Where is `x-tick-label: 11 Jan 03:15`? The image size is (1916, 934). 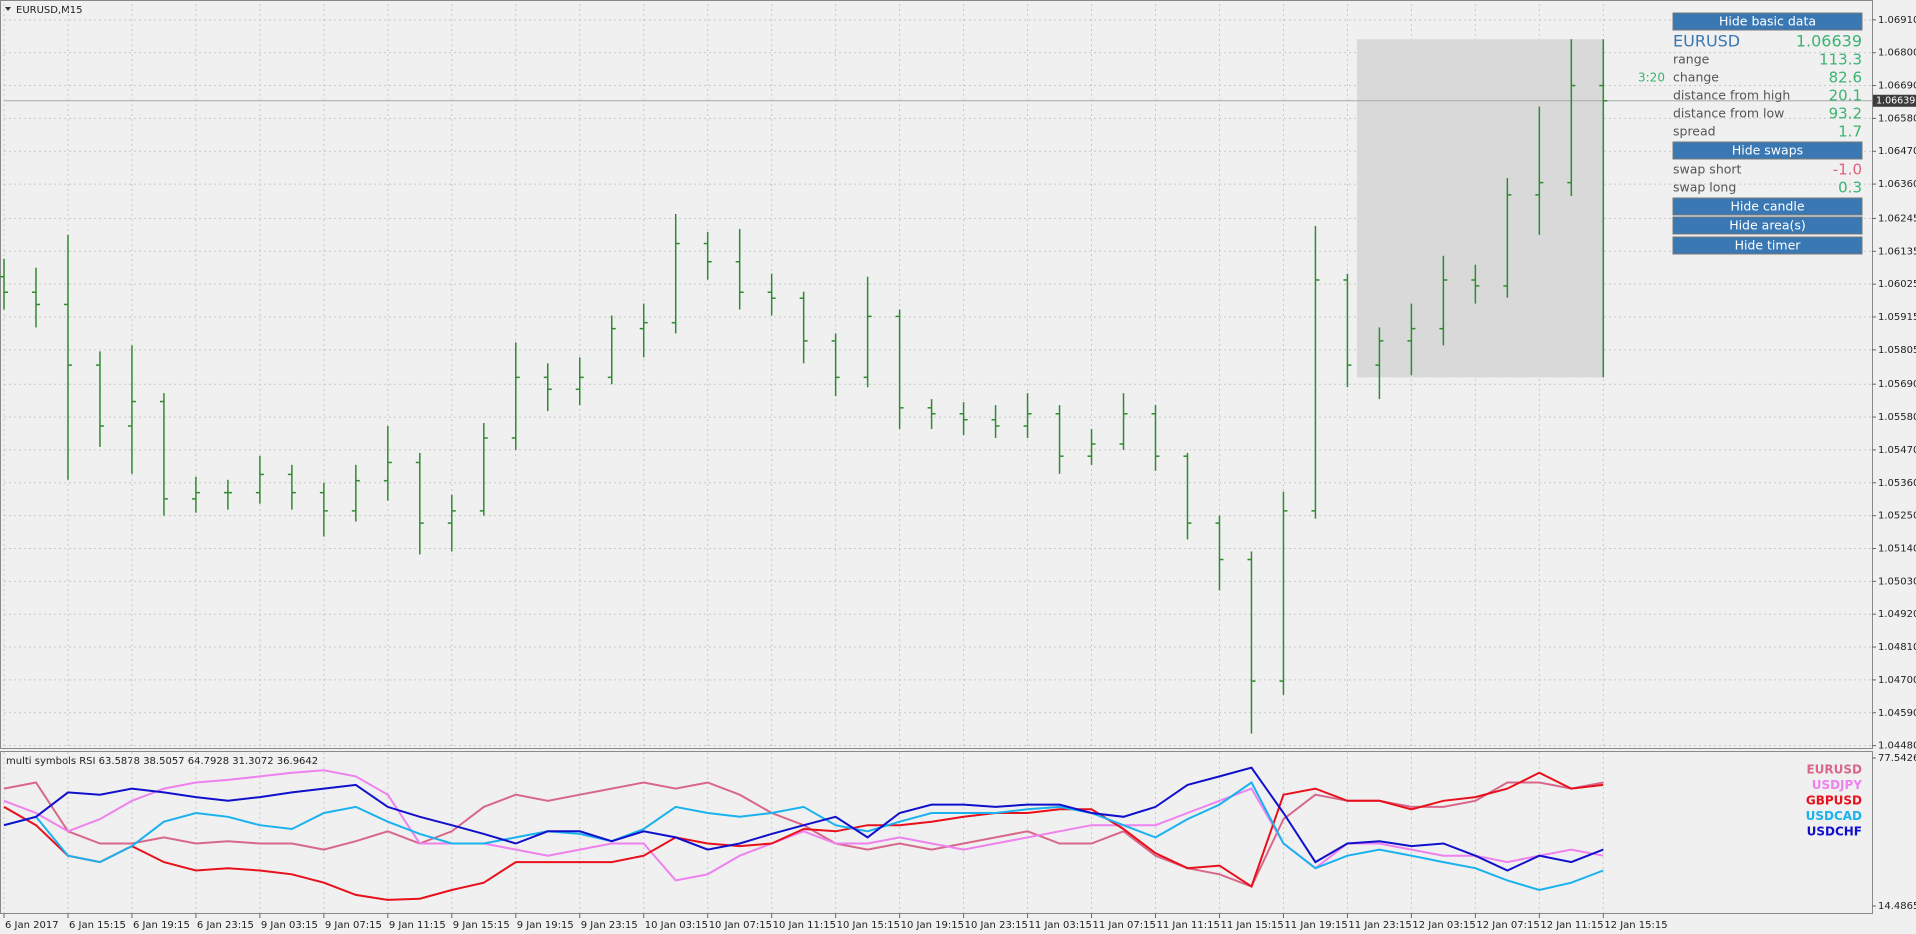
x-tick-label: 11 Jan 03:15 is located at coordinates (1060, 925).